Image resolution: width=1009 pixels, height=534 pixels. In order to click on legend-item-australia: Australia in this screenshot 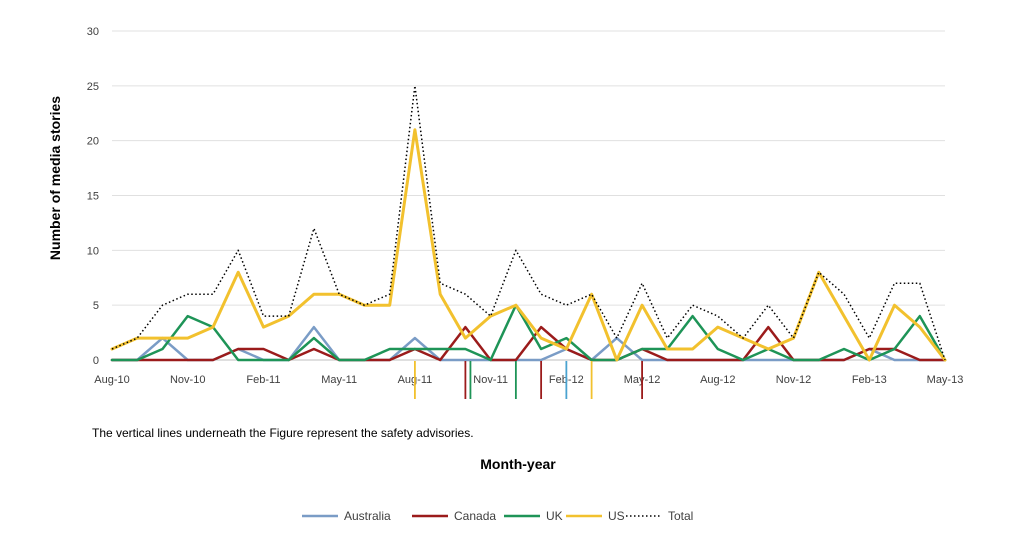, I will do `click(346, 516)`.